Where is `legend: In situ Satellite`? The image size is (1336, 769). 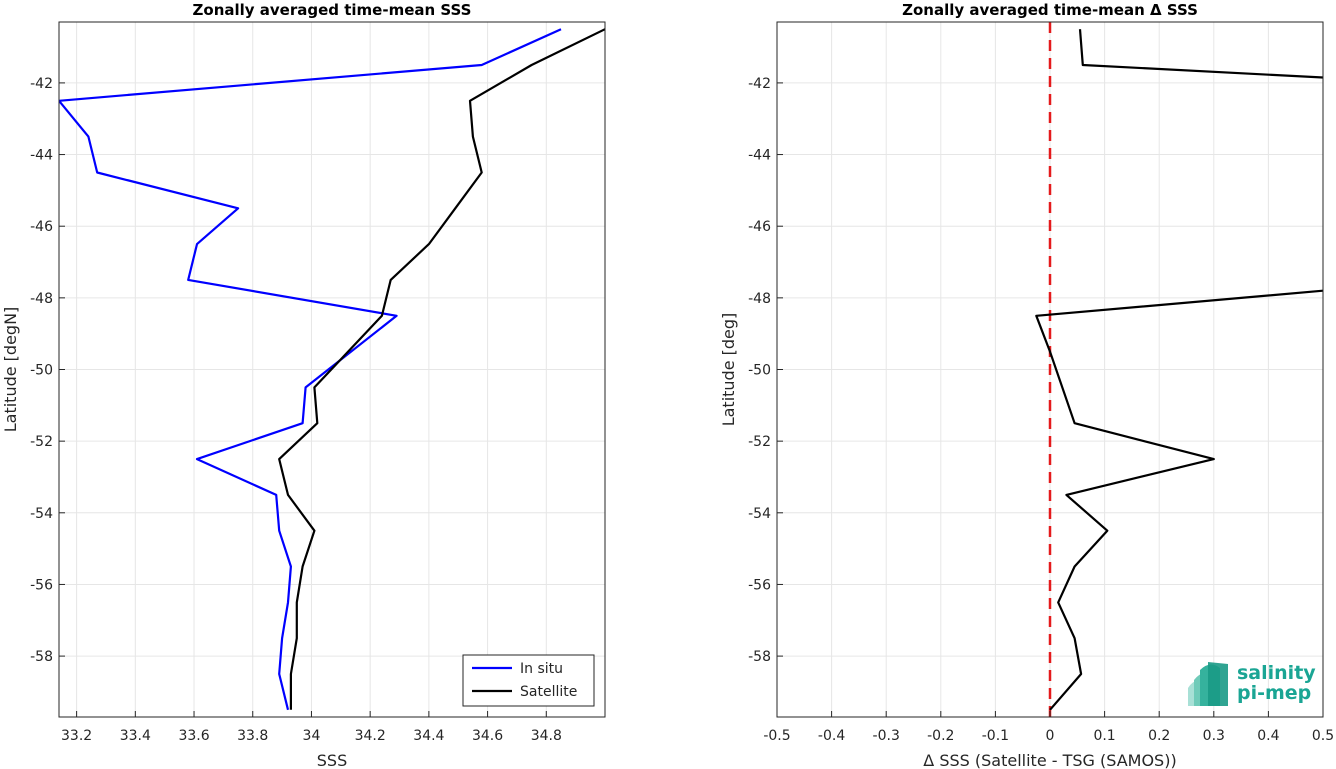
legend: In situ Satellite is located at coordinates (528, 680).